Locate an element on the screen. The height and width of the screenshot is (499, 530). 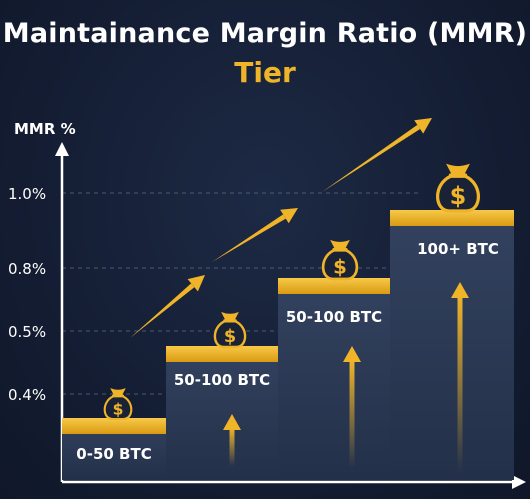
y-tick-label: 0.5% is located at coordinates (27, 332).